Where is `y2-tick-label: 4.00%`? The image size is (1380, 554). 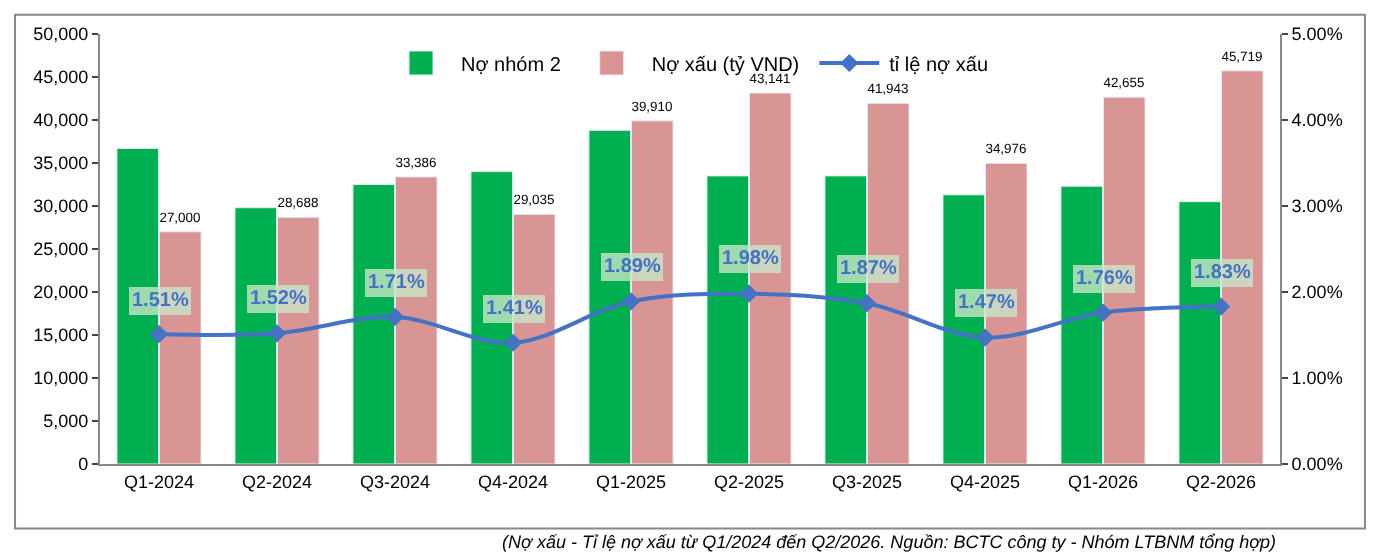 y2-tick-label: 4.00% is located at coordinates (1317, 120).